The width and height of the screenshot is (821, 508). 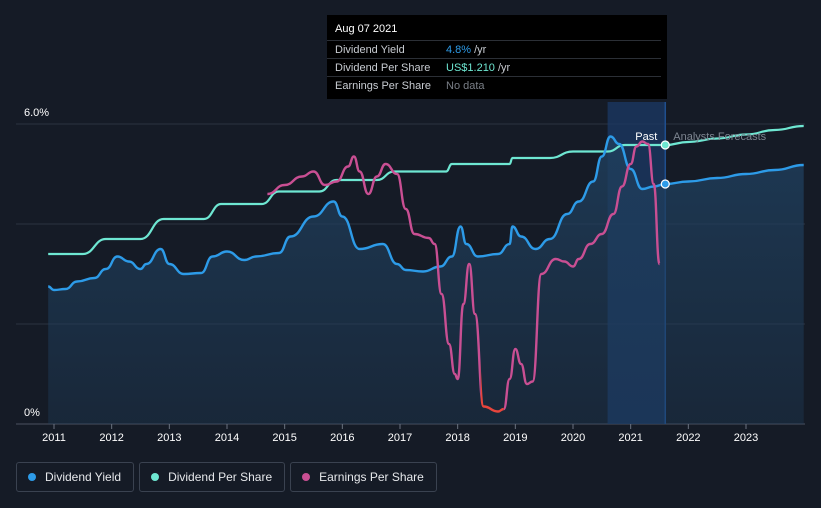 I want to click on x-tick-label: 2016, so click(x=342, y=438).